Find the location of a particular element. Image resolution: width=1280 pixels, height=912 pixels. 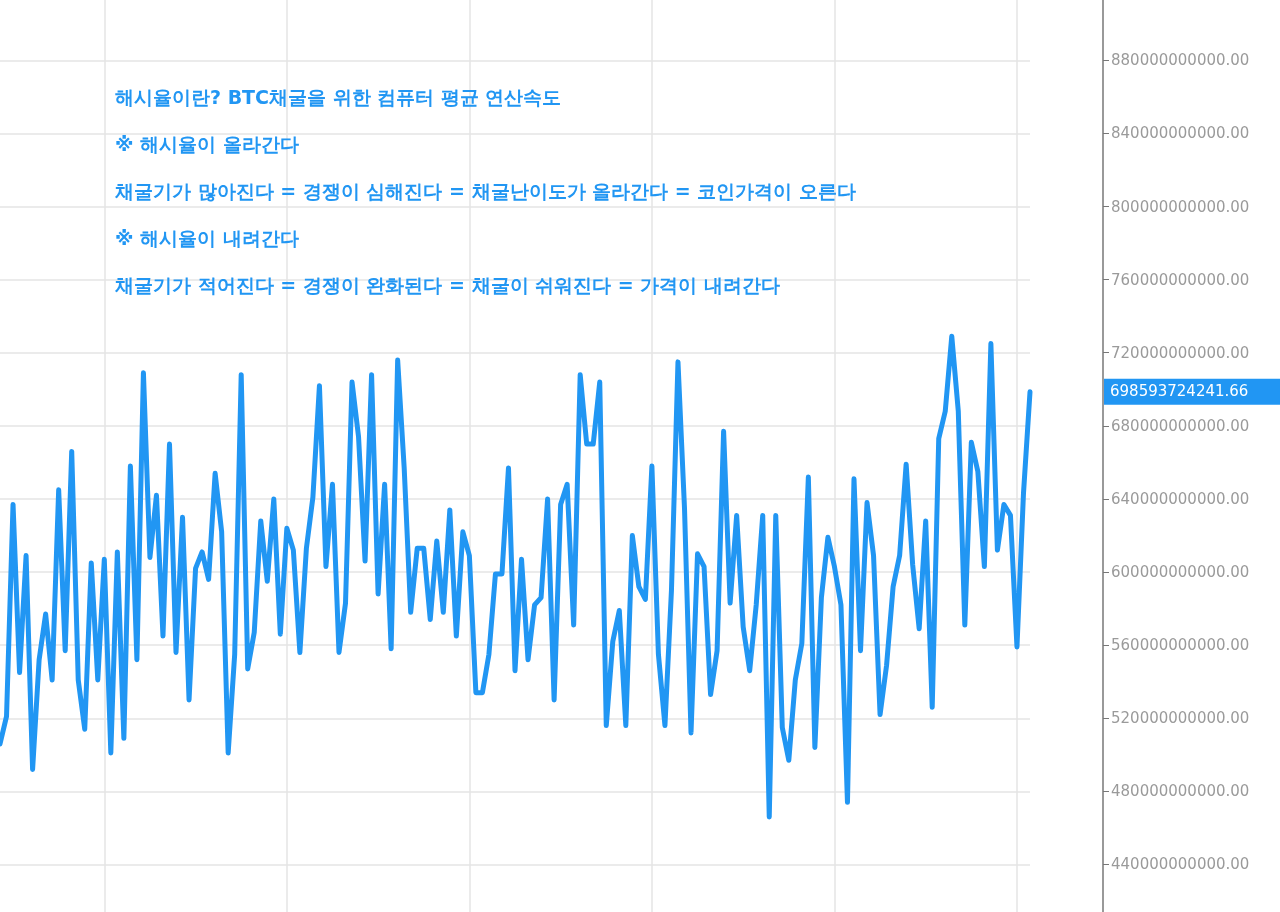

y-tick-label: 640000000000.00 is located at coordinates (1180, 498).